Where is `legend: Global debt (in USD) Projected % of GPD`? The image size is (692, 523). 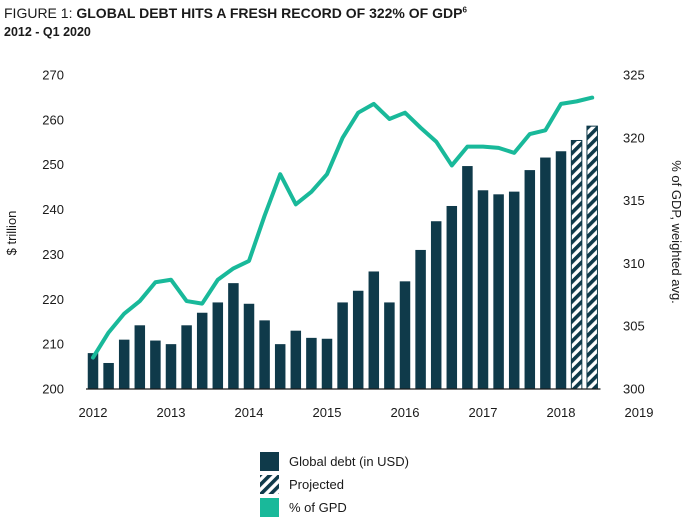
legend: Global debt (in USD) Projected % of GPD is located at coordinates (334, 484).